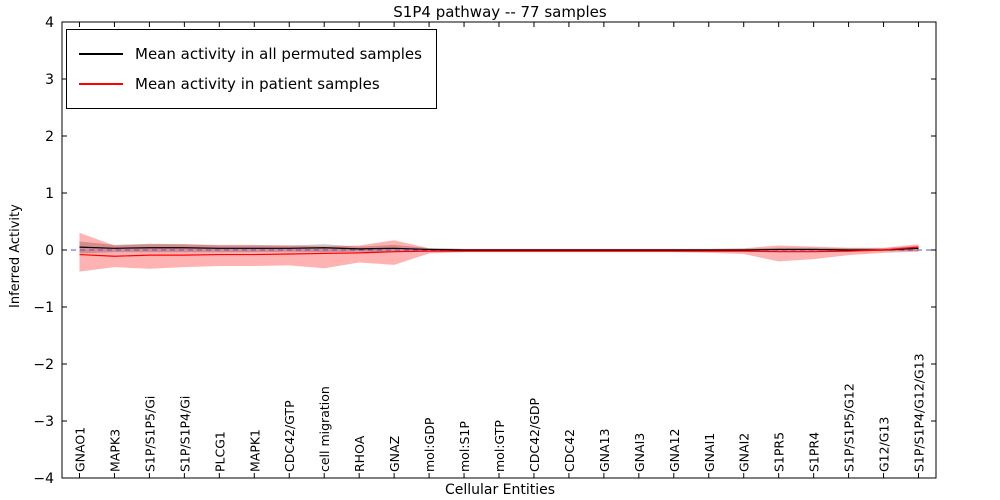 This screenshot has width=1000, height=500. Describe the element at coordinates (849, 427) in the screenshot. I see `x-tick-label: S1P/S1P5/G12` at that location.